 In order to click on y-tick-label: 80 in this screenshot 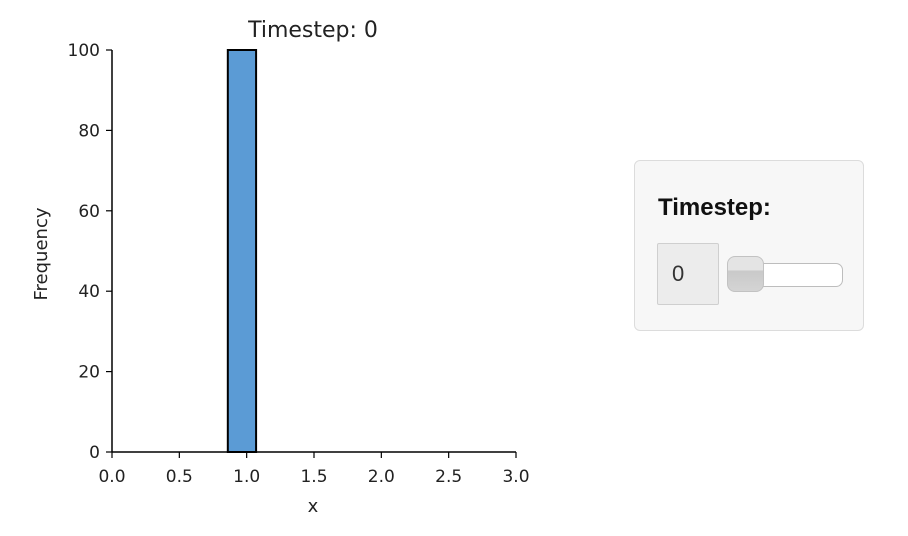, I will do `click(89, 131)`.